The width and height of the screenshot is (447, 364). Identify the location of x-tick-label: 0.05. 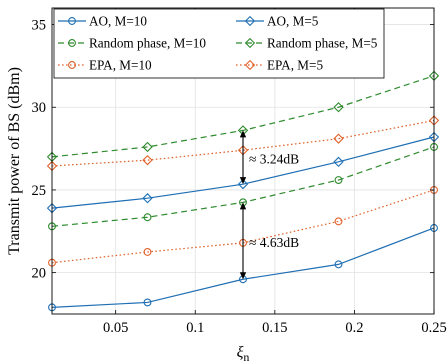
(115, 328).